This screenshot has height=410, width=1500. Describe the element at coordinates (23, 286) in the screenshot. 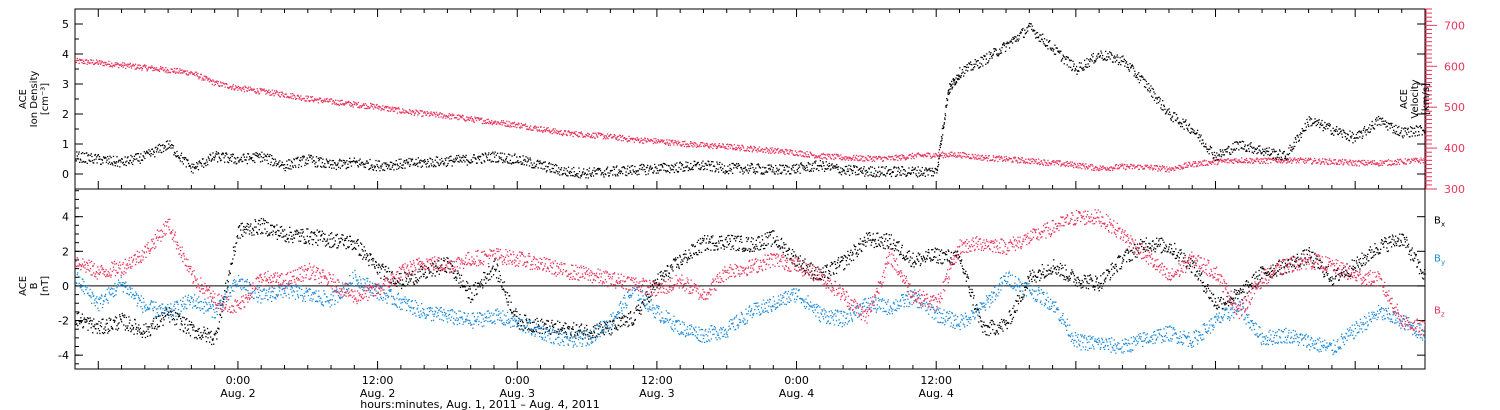

I see `b-field-axis-label: ACE` at that location.